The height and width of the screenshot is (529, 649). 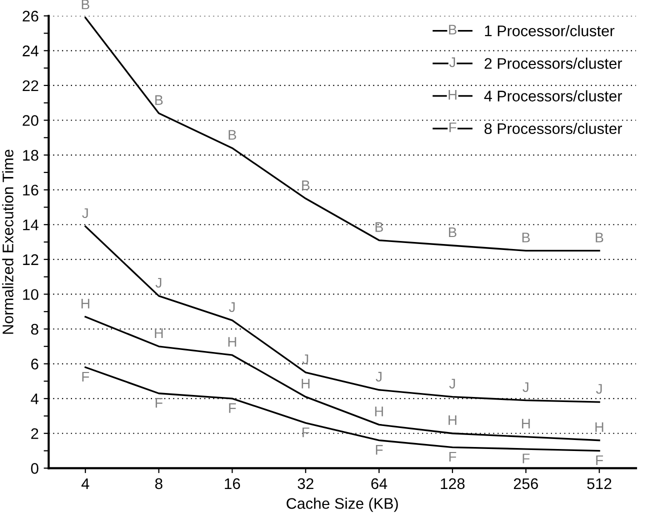 What do you see at coordinates (30, 190) in the screenshot?
I see `y-tick-label: 16` at bounding box center [30, 190].